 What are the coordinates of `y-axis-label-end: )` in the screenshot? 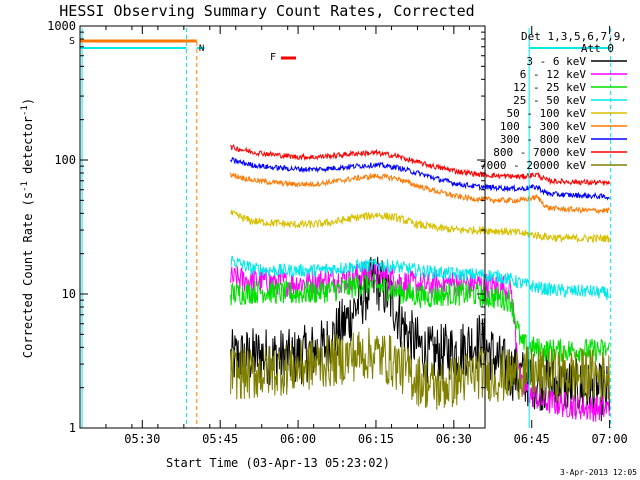 It's located at (28, 101).